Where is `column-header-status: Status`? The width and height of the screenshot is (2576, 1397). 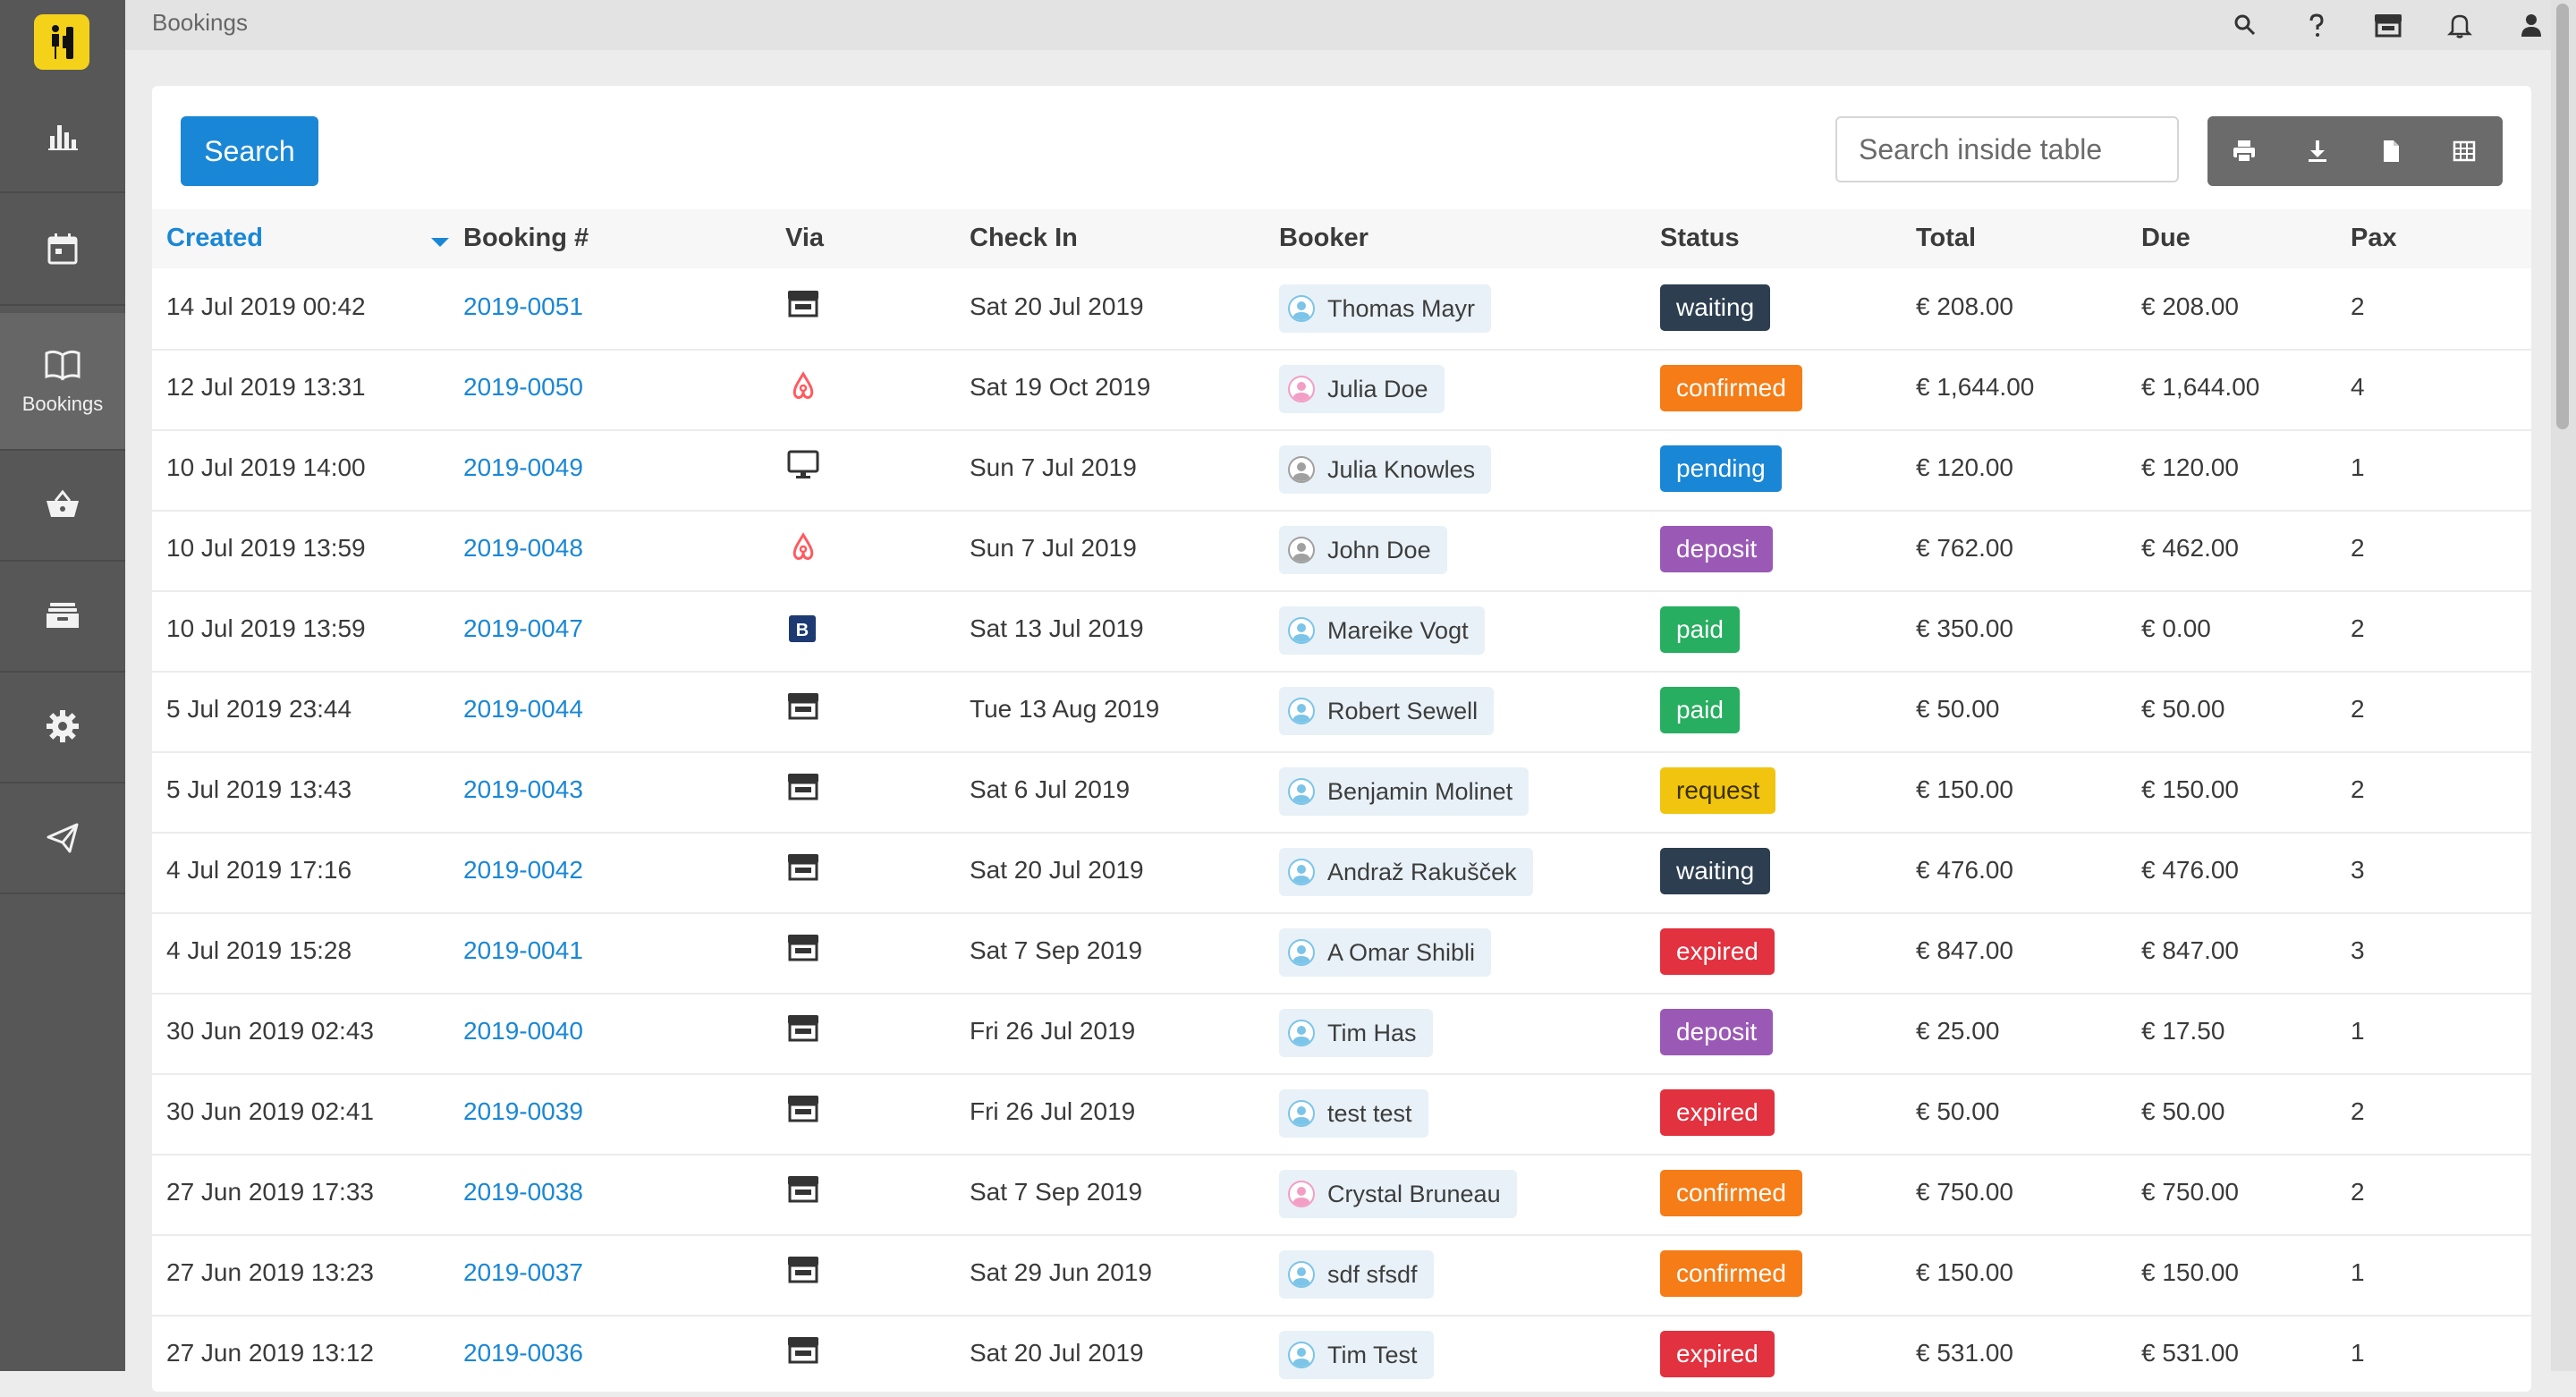 column-header-status: Status is located at coordinates (1700, 238).